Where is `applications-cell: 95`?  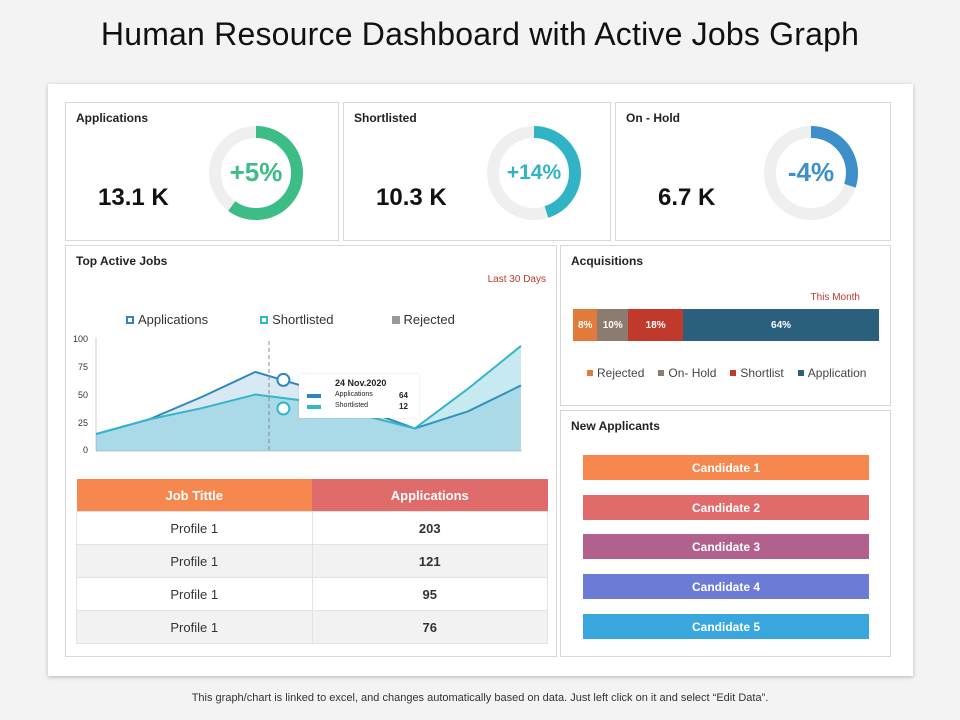
applications-cell: 95 is located at coordinates (429, 594).